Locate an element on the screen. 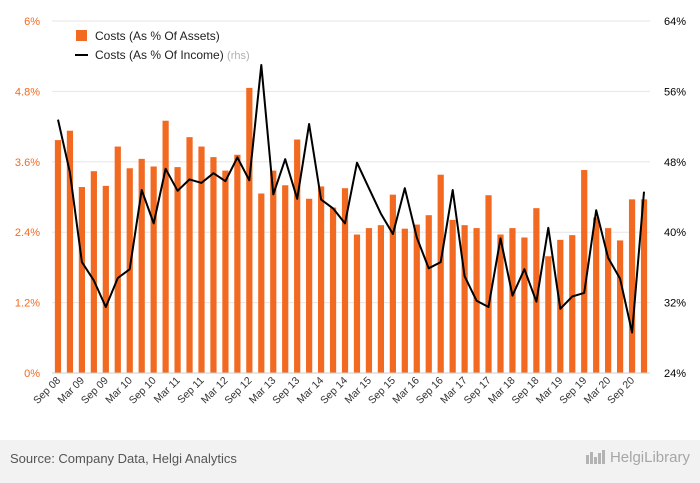 This screenshot has width=700, height=483. right-tick-label: 64% is located at coordinates (675, 22).